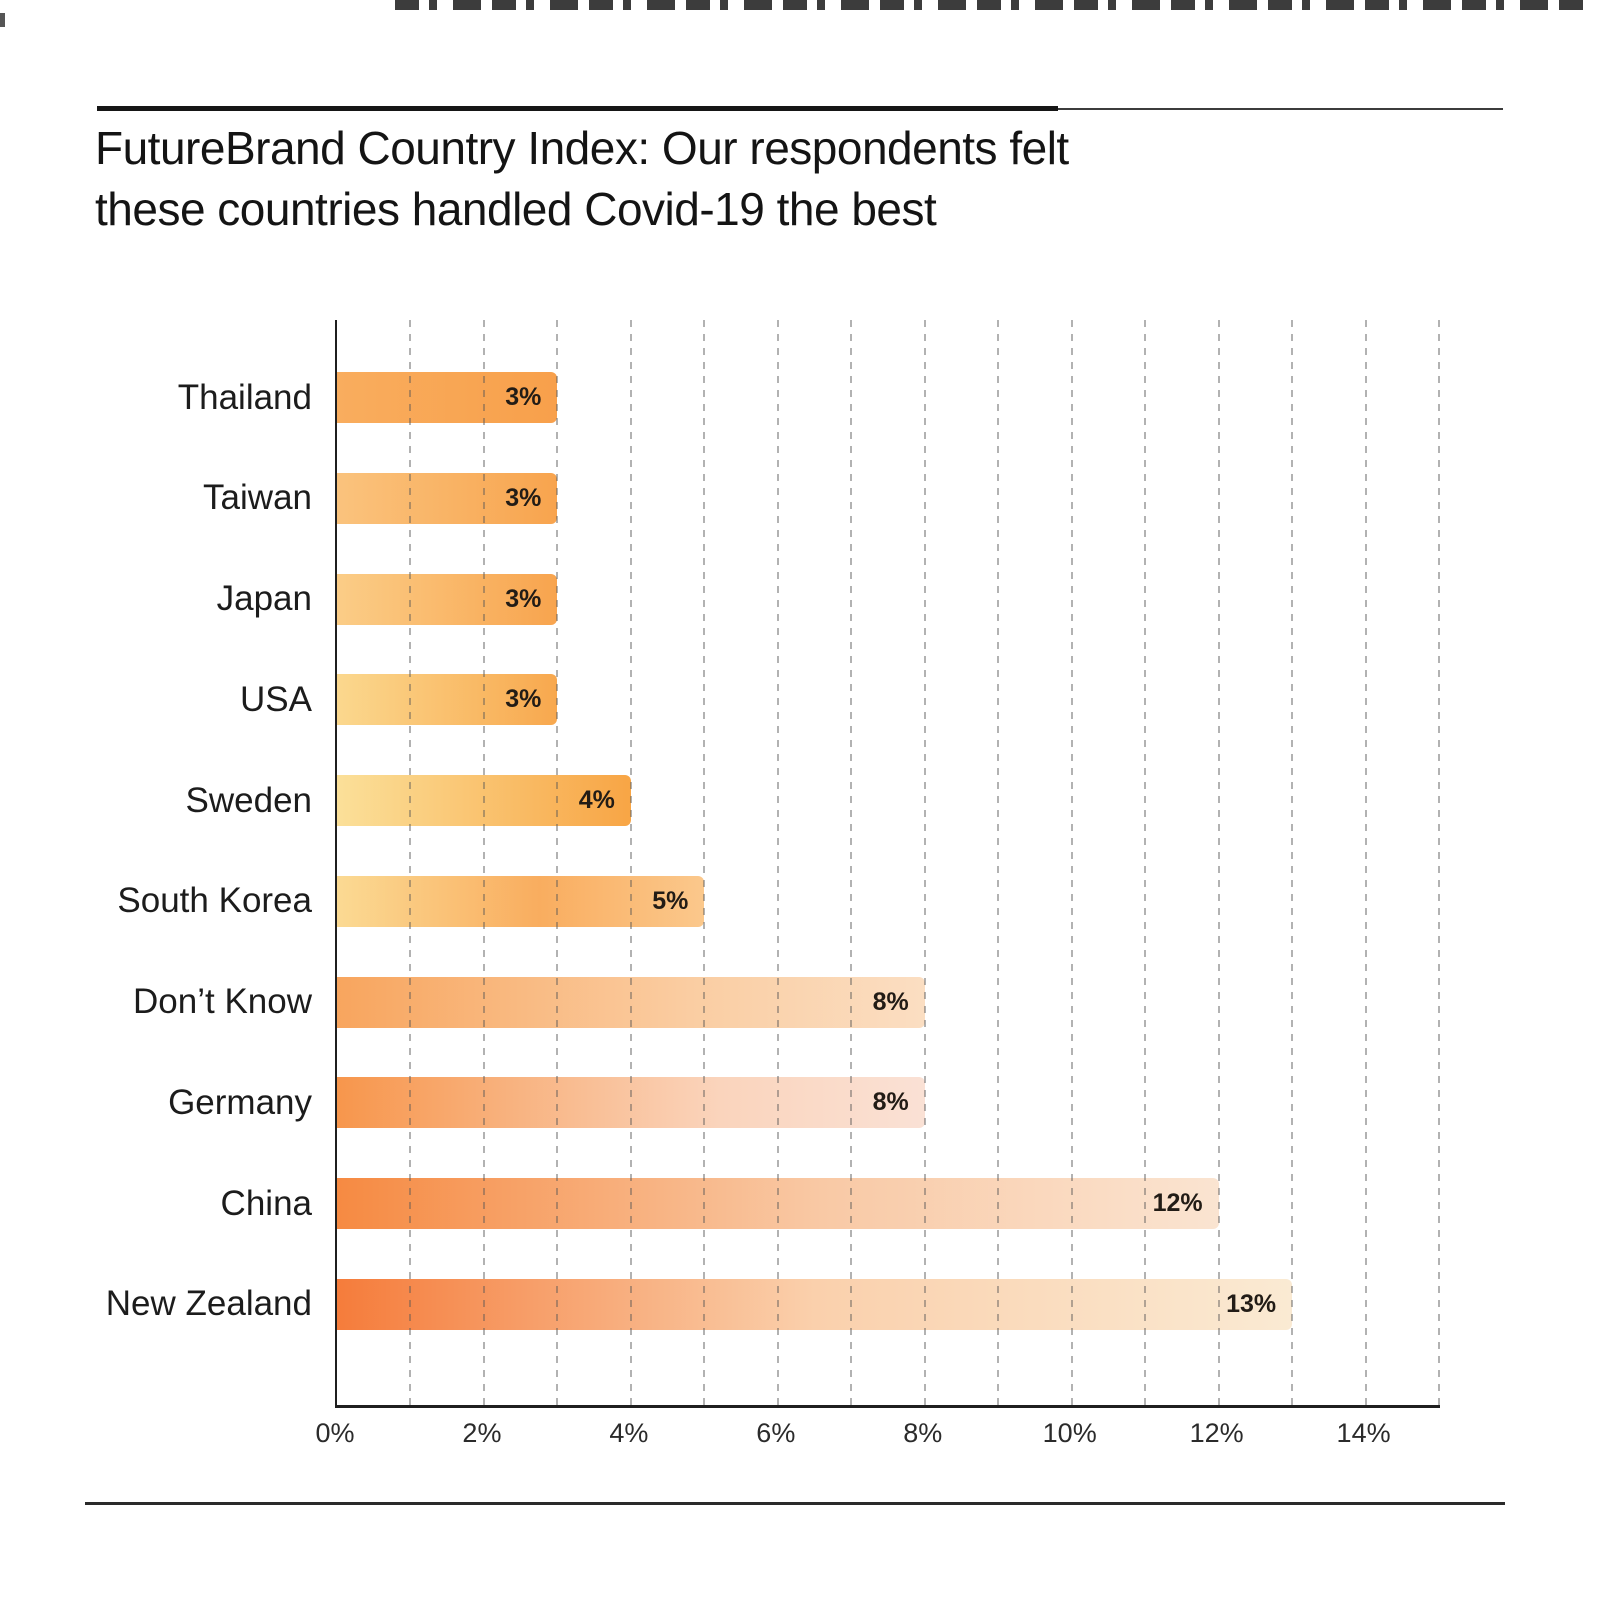  I want to click on x-tick-label-14pct: 14%, so click(1363, 1433).